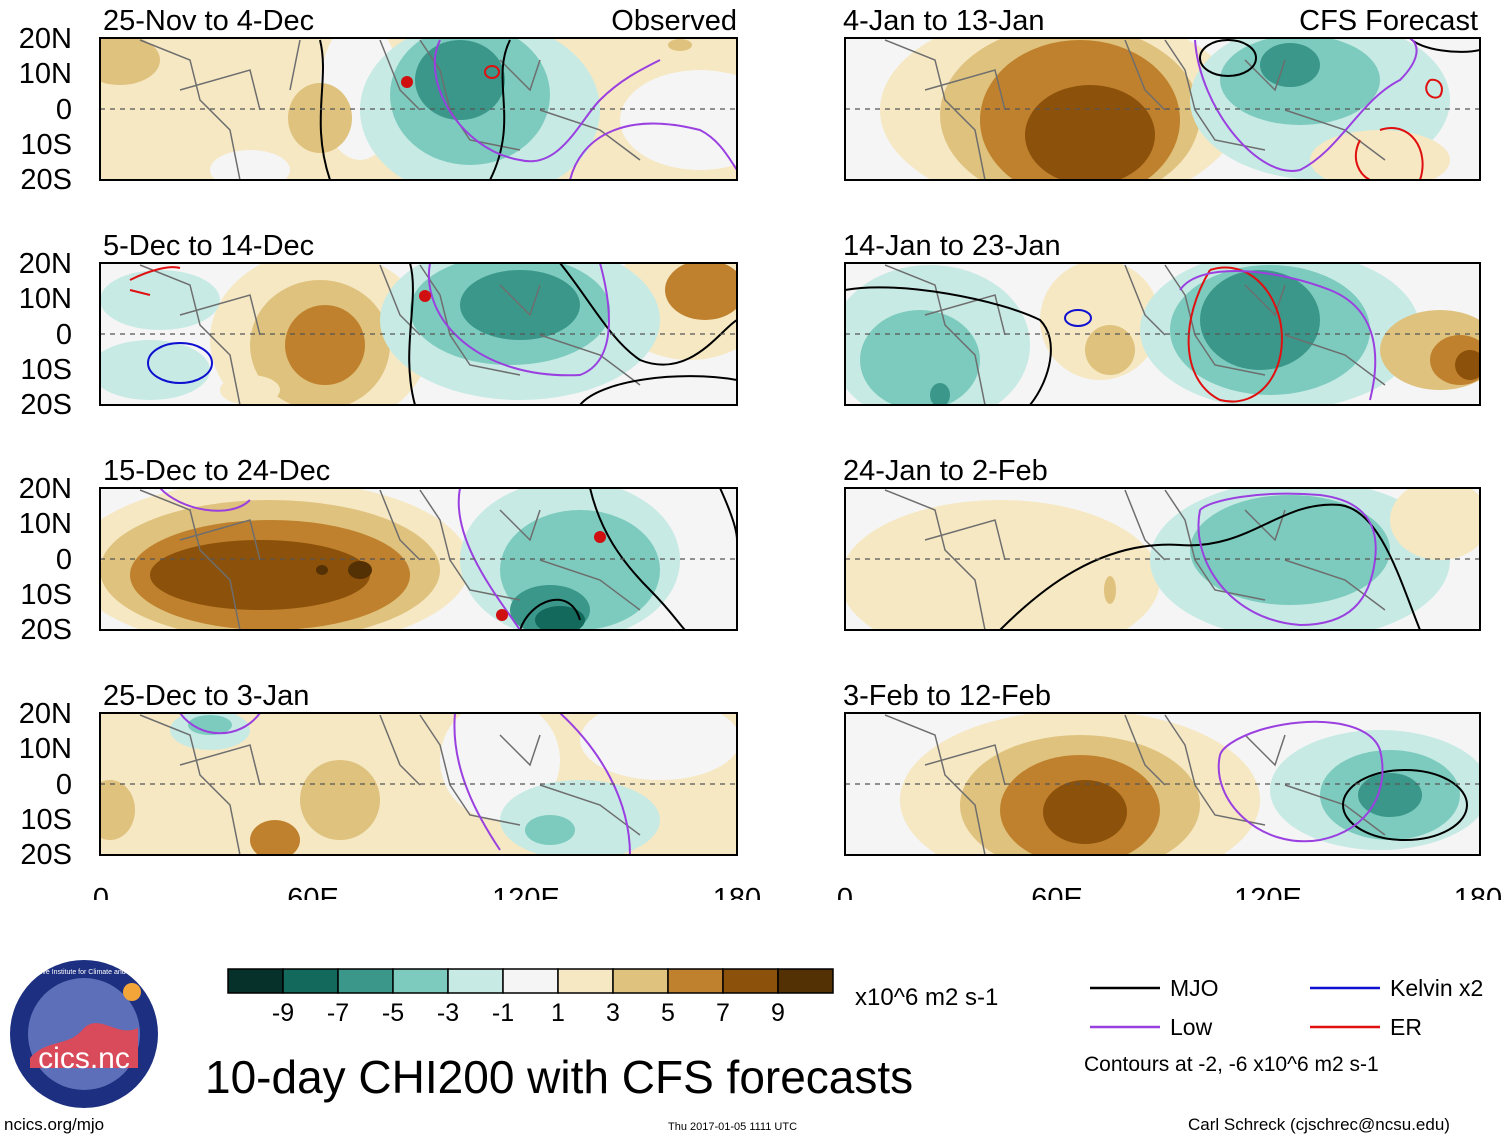 The width and height of the screenshot is (1510, 1142). I want to click on figure-title: 10-day CHI200 with CFS forecasts, so click(559, 1077).